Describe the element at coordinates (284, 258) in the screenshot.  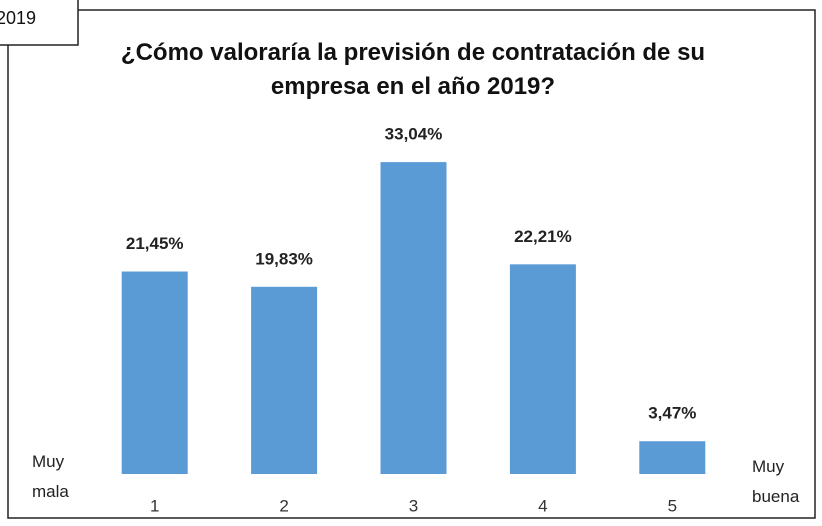
I see `value-label: 19,83%` at that location.